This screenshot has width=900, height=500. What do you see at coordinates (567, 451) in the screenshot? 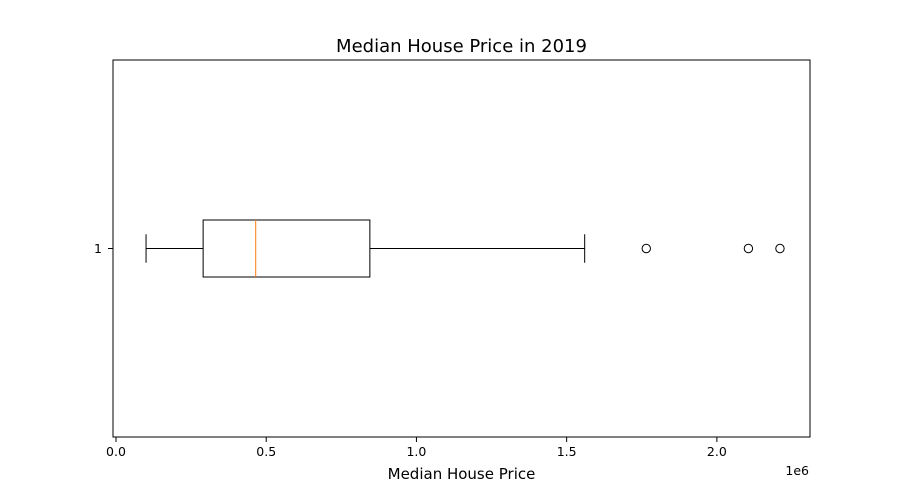
I see `x-tick-label: 1.5` at bounding box center [567, 451].